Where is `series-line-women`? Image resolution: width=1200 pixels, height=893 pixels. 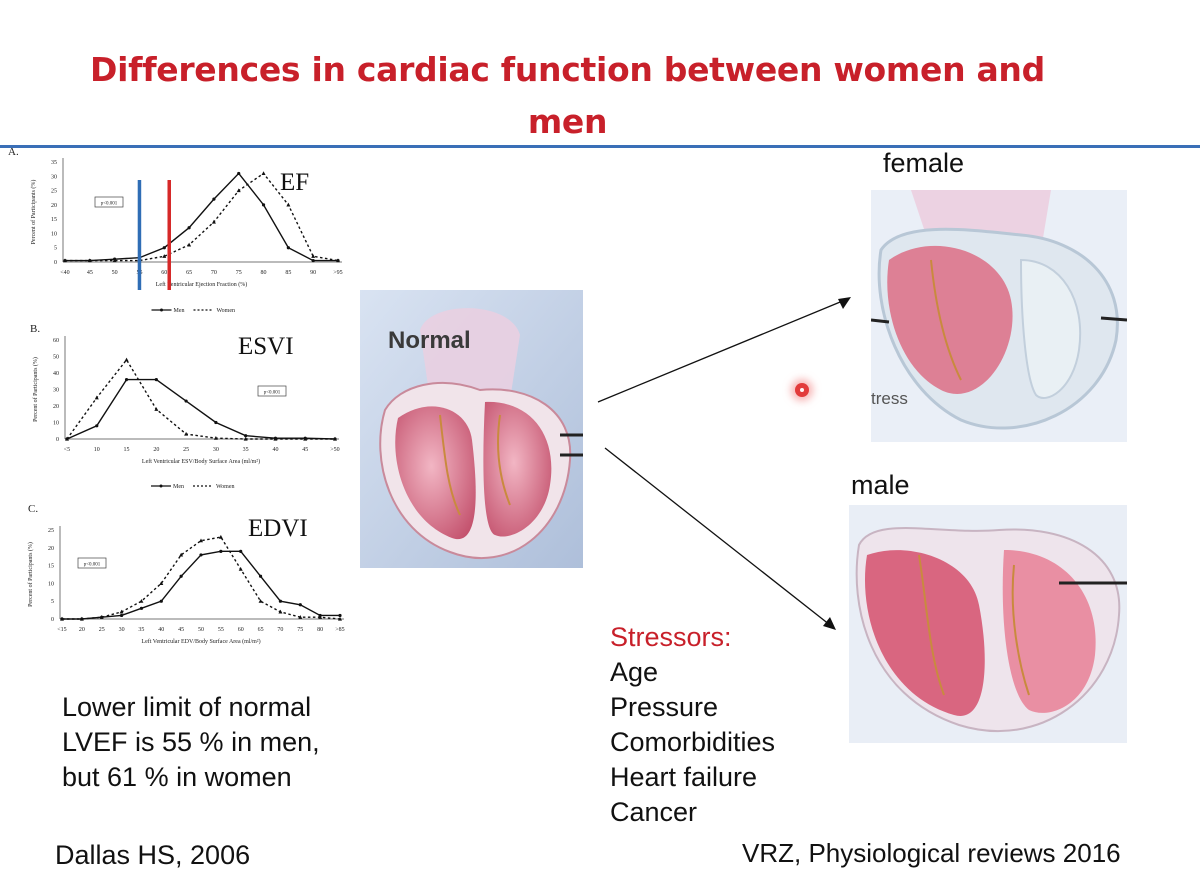 series-line-women is located at coordinates (201, 578).